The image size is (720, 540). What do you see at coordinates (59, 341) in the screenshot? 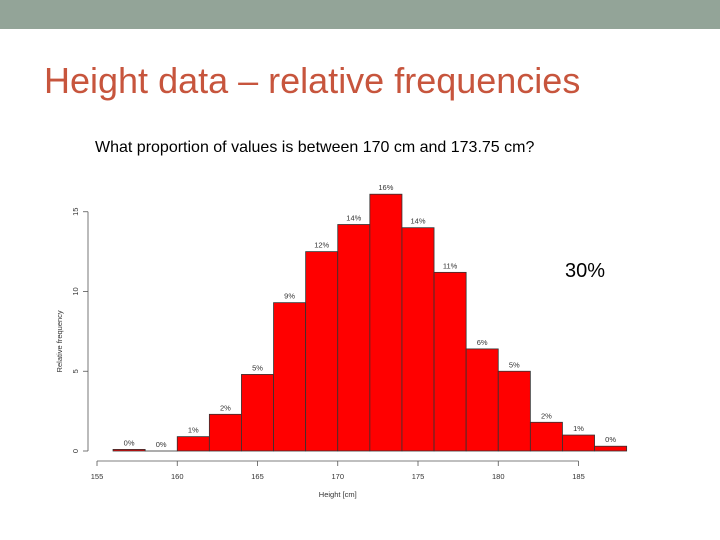
I see `y-axis-label: Relative frequency` at bounding box center [59, 341].